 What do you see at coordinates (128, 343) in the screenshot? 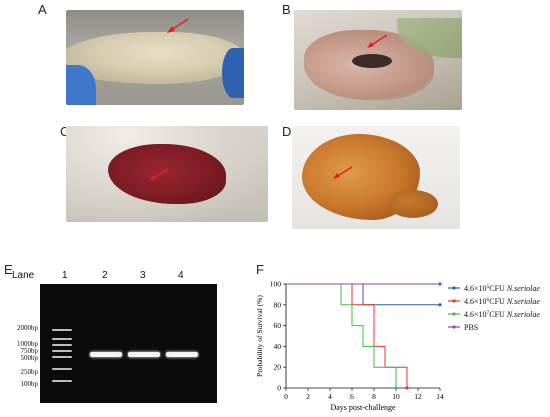
I see `gel-image` at bounding box center [128, 343].